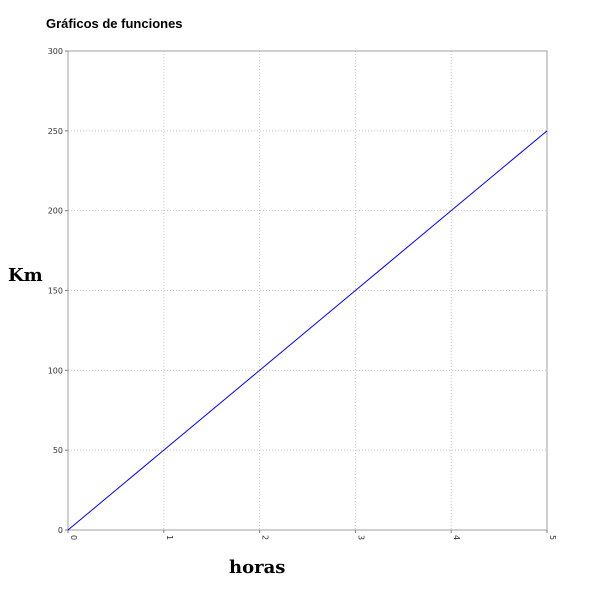  I want to click on y-tick-label-2: 100, so click(55, 370).